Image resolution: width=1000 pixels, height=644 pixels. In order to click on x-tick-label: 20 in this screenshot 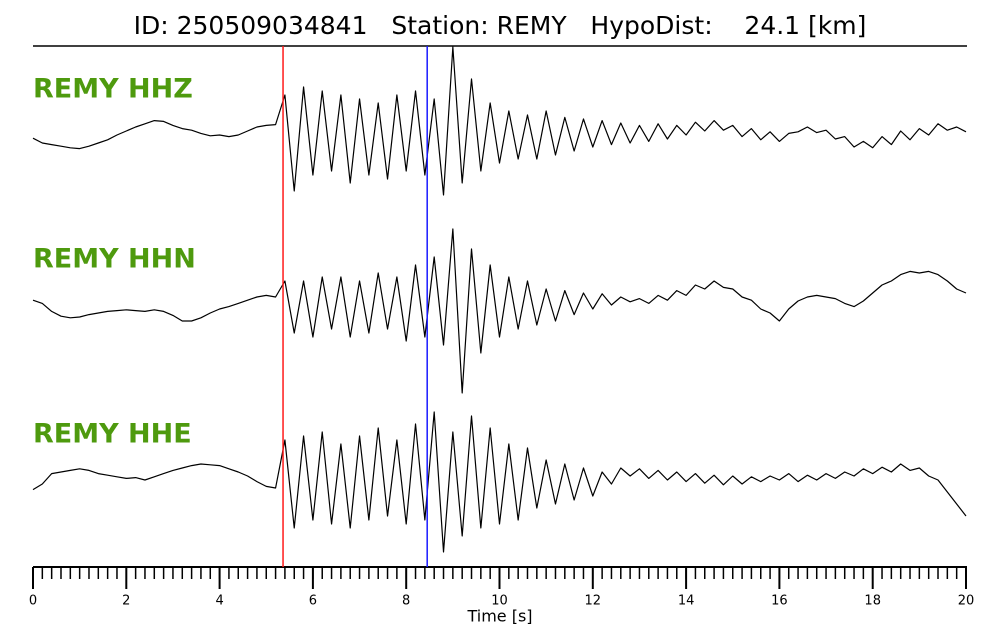, I will do `click(966, 601)`.